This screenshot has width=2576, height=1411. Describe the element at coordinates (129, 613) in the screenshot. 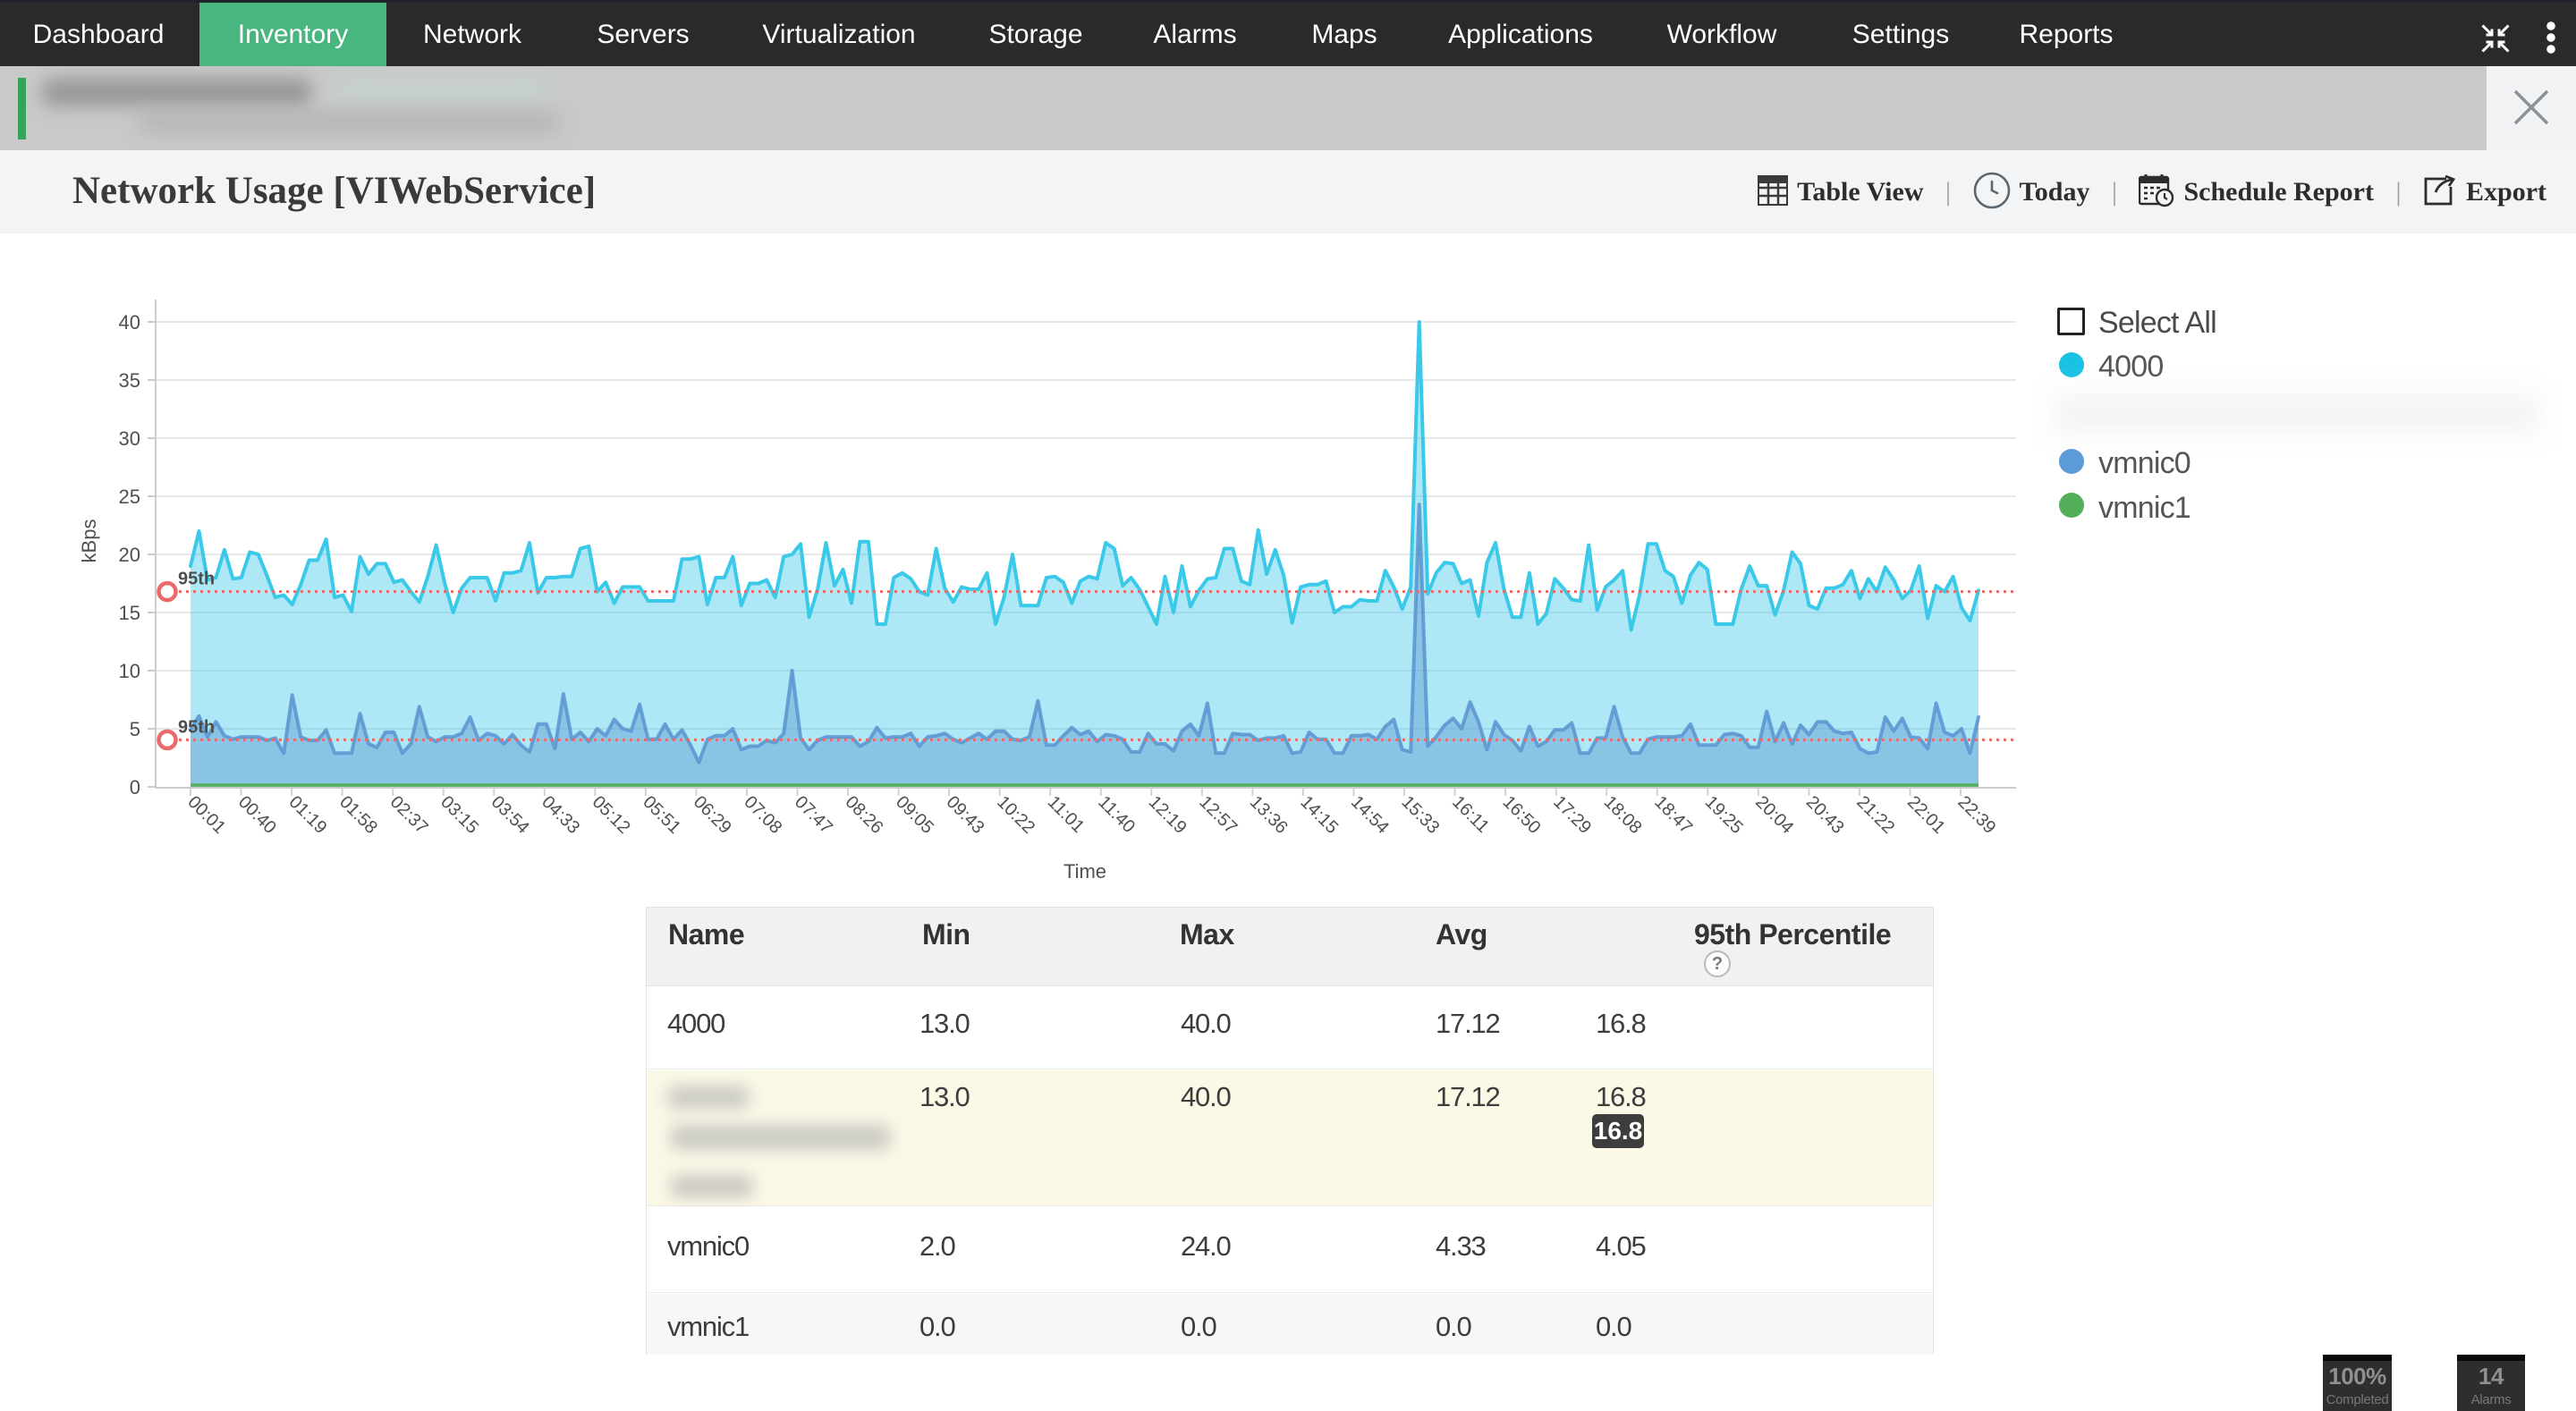

I see `svg-text: 15` at that location.